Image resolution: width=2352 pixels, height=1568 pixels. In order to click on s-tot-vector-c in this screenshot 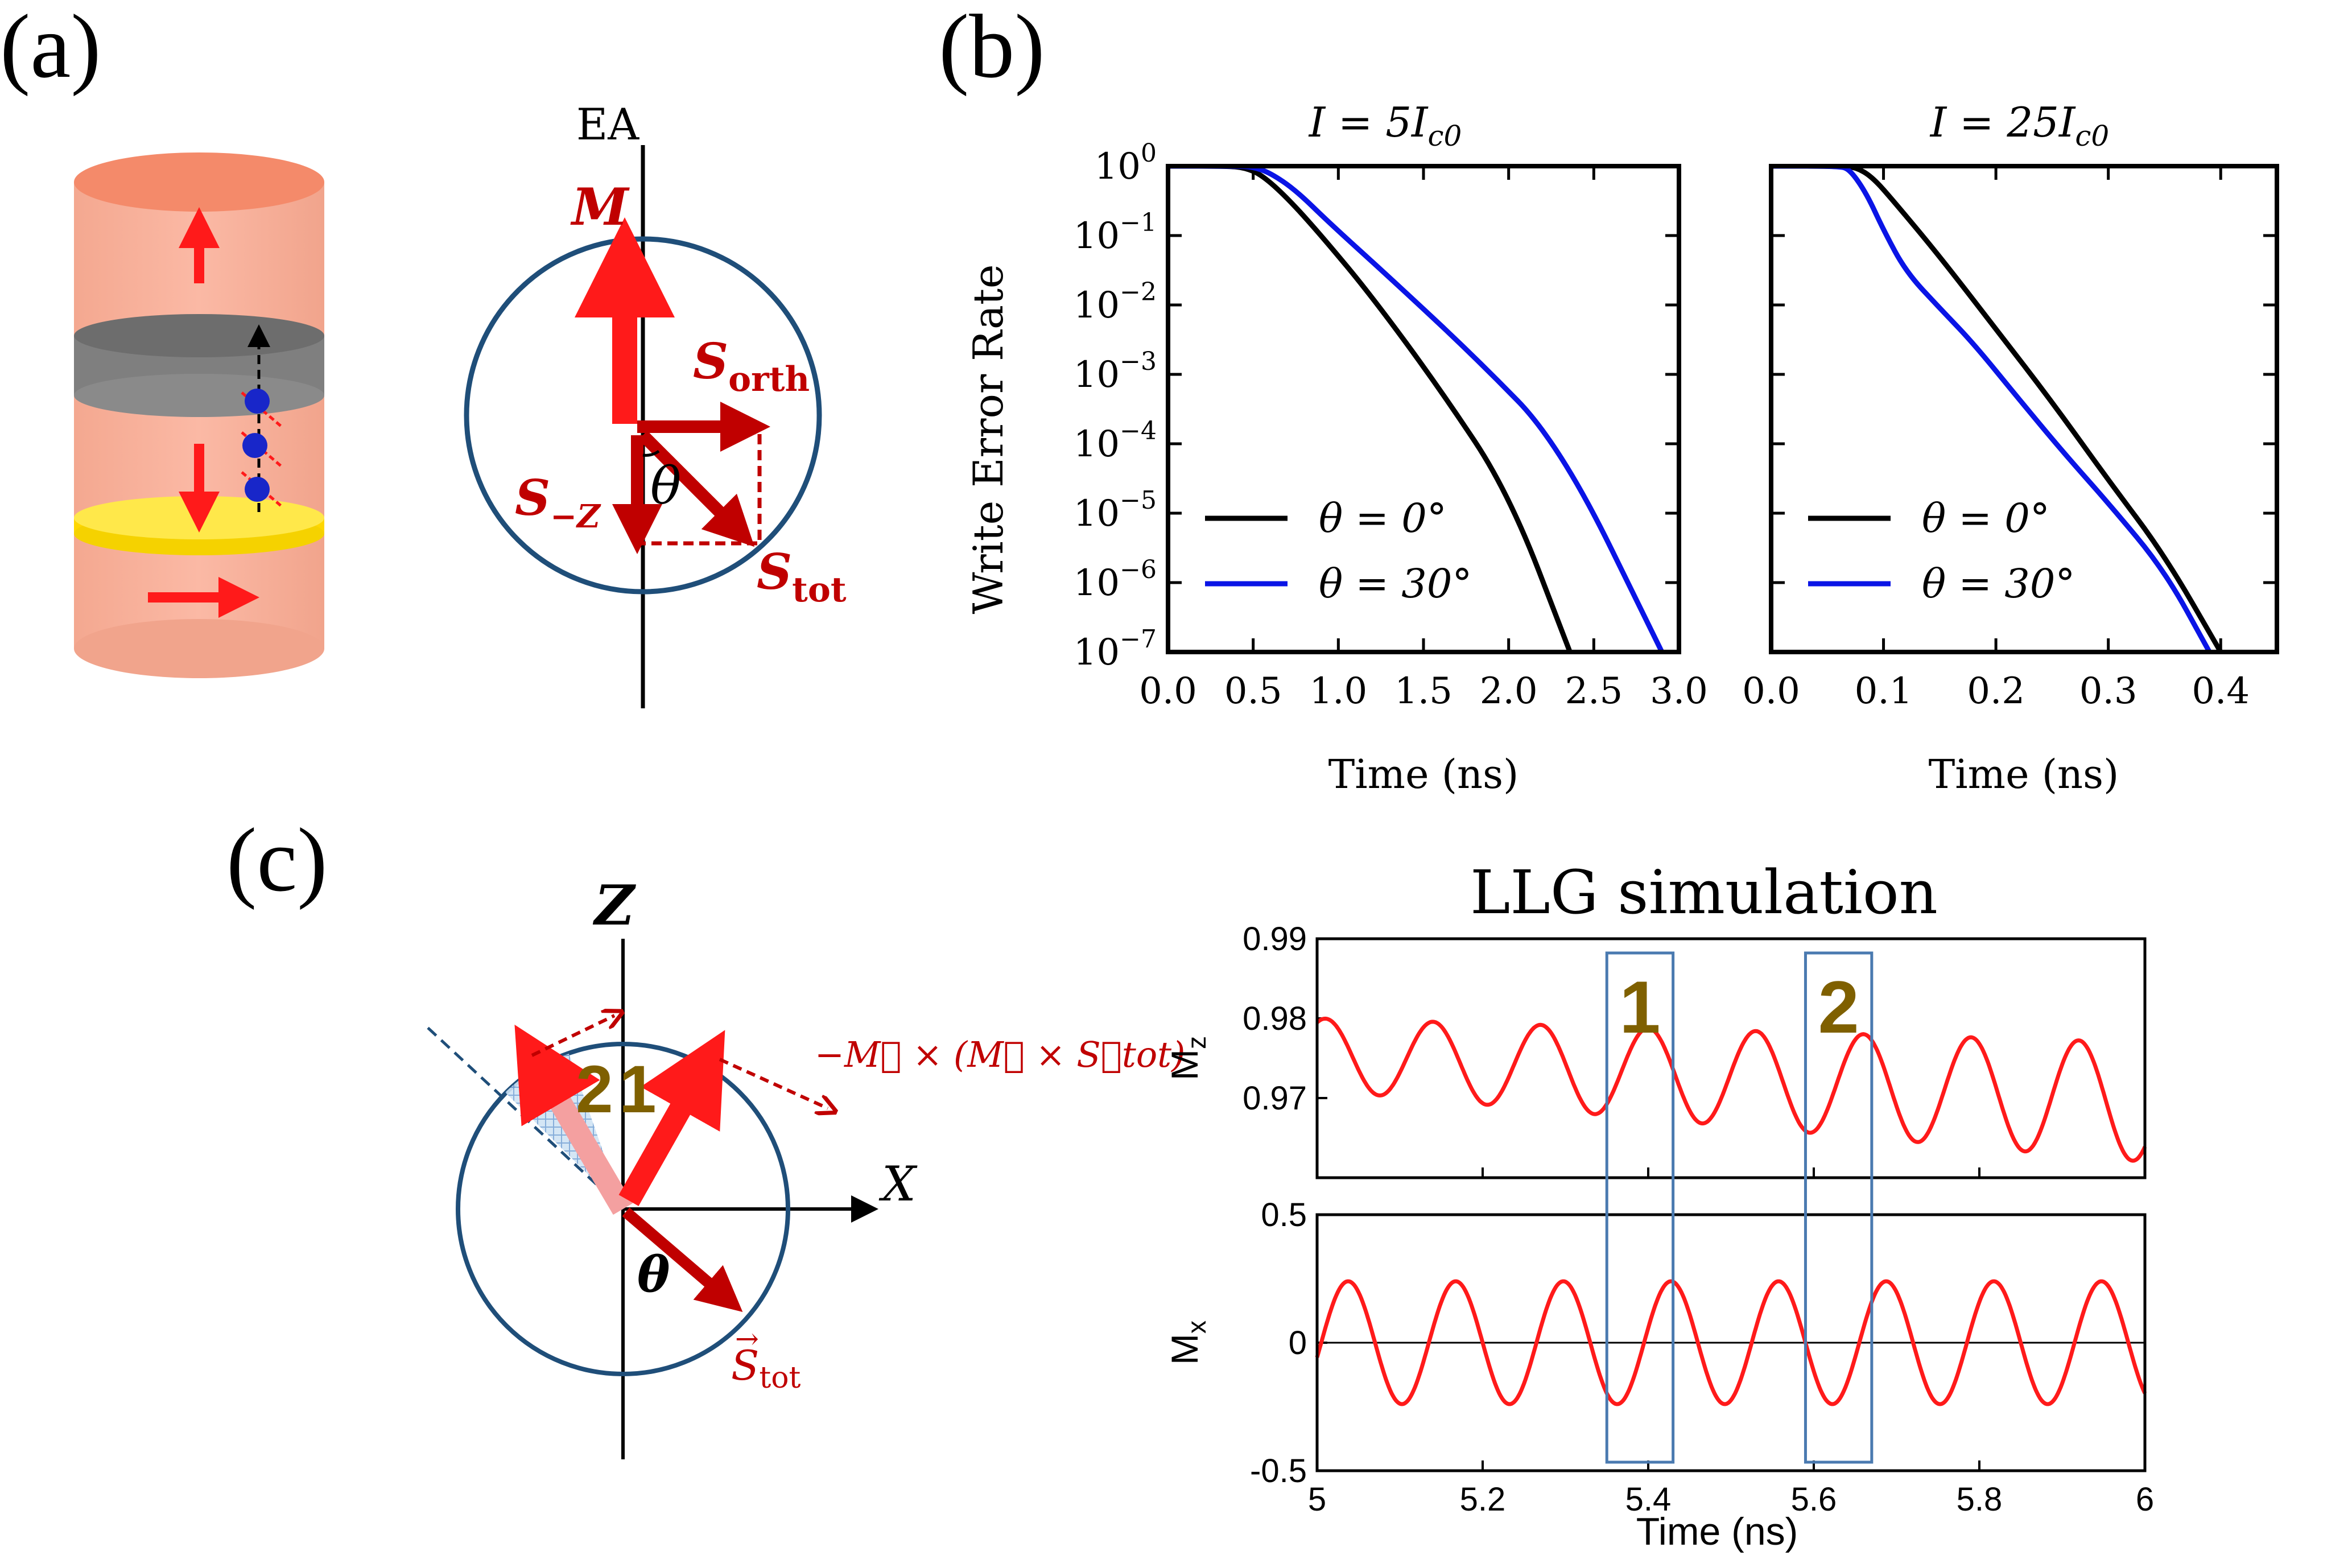, I will do `click(682, 1260)`.